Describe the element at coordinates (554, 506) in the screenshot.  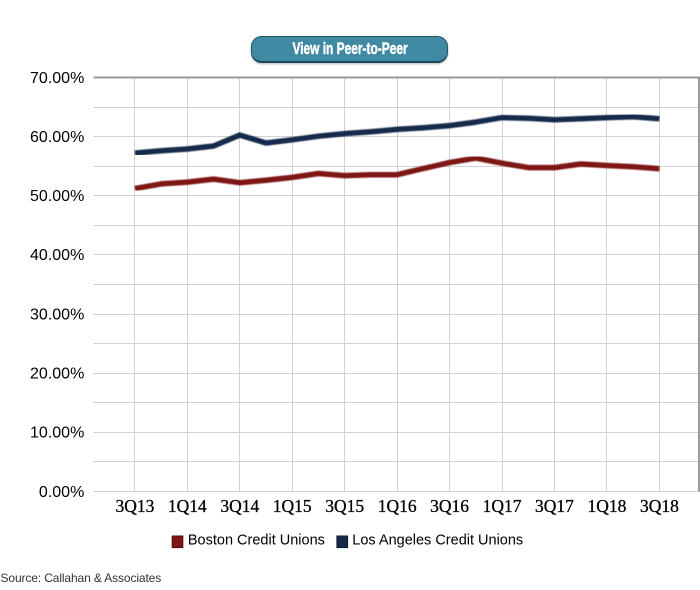
I see `svg-text: 3Q17` at that location.